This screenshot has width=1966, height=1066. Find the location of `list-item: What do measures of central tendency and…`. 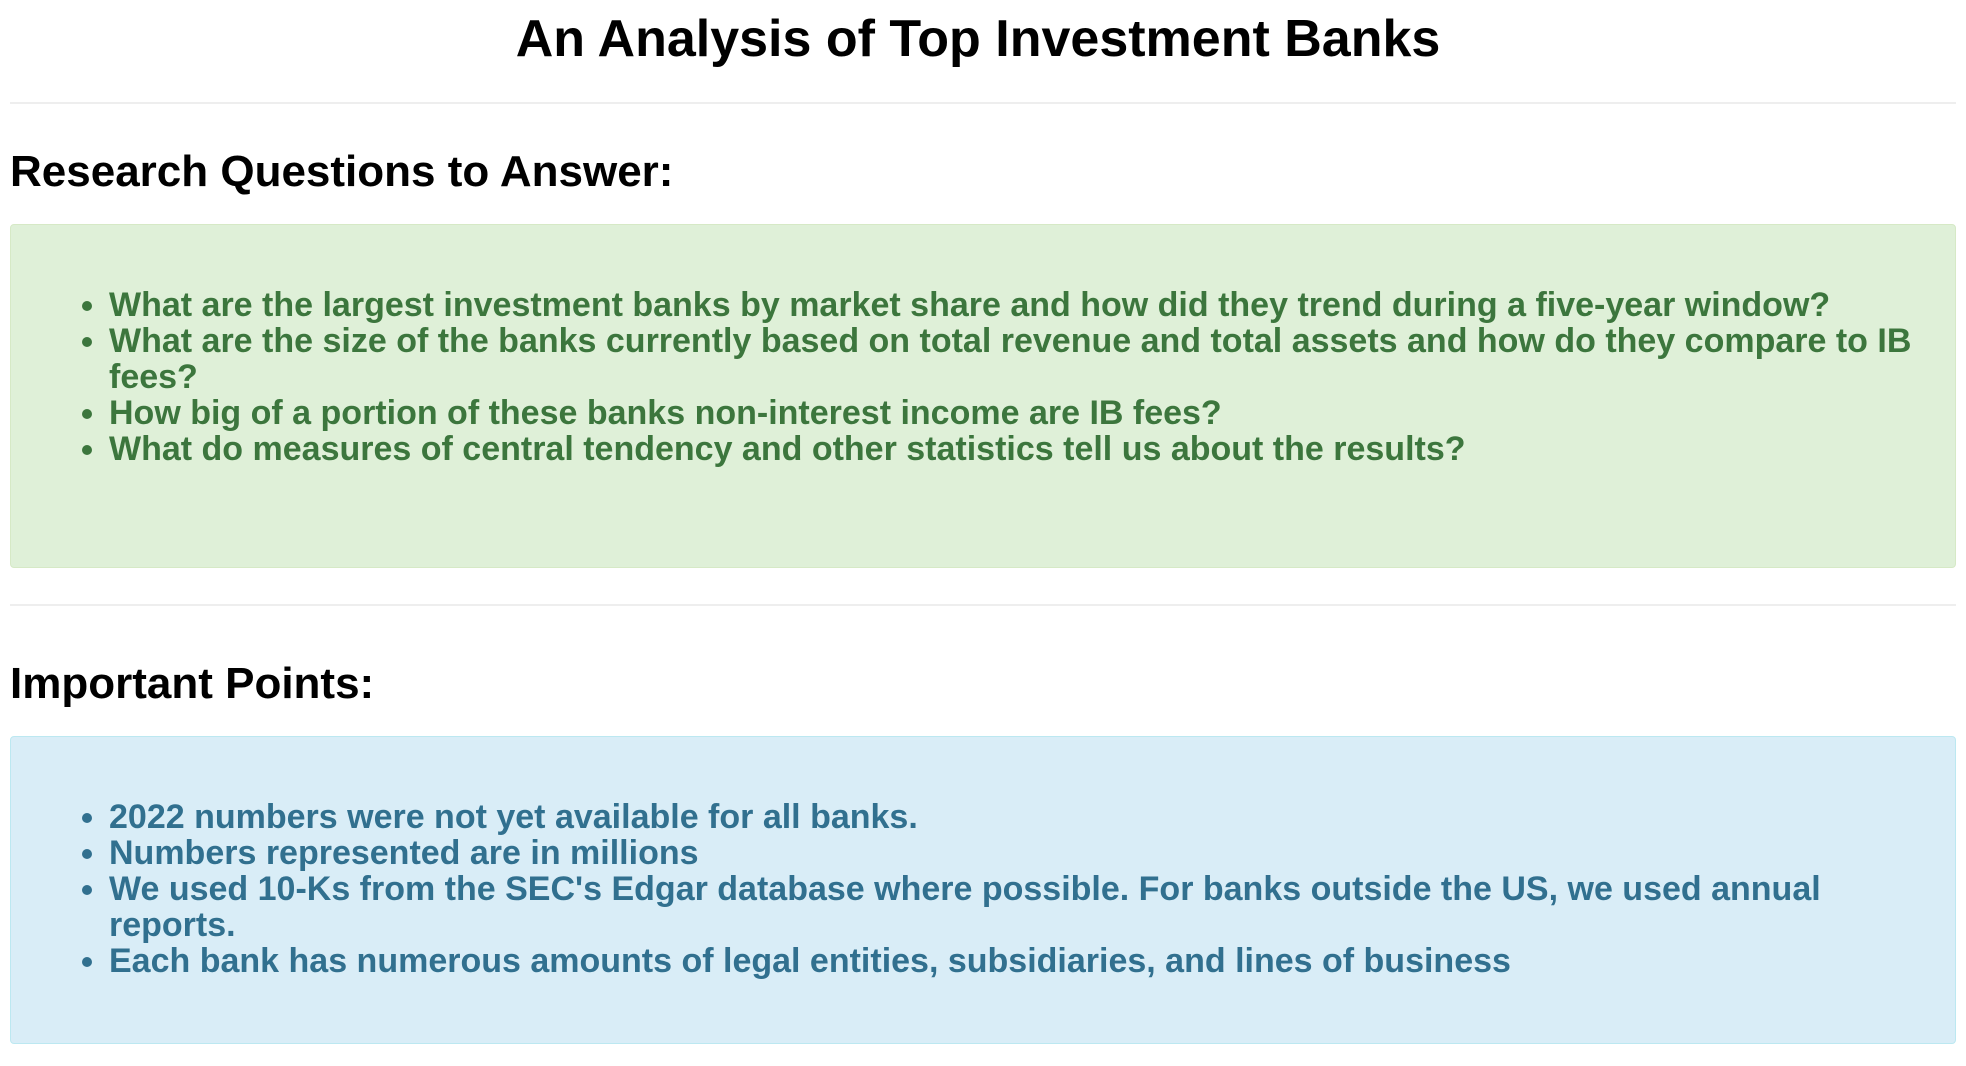

list-item: What do measures of central tendency and… is located at coordinates (1012, 449).